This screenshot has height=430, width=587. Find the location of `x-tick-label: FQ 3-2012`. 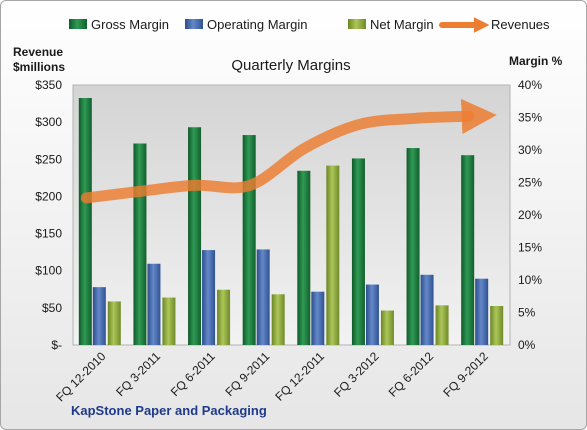

x-tick-label: FQ 3-2012 is located at coordinates (356, 374).